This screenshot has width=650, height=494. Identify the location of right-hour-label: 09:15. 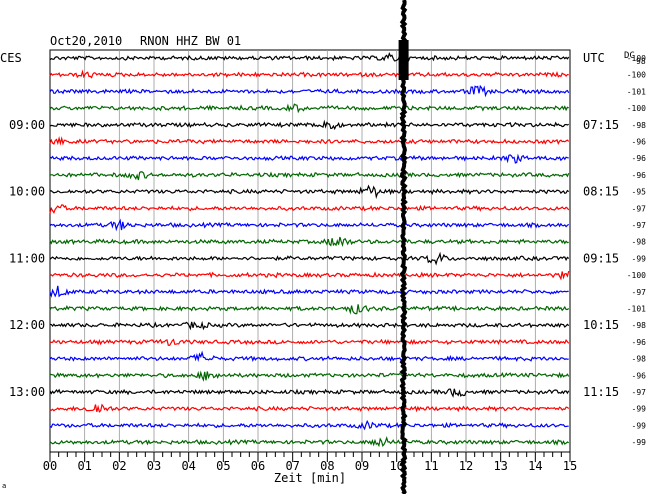
(601, 258).